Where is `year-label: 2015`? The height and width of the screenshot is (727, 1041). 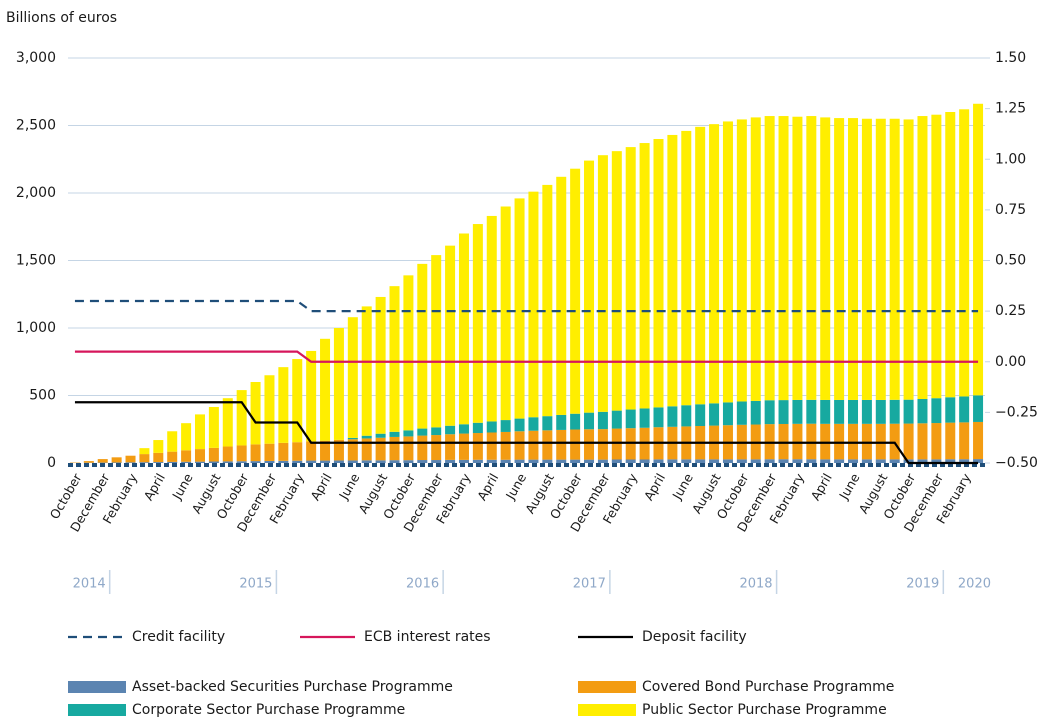
year-label: 2015 is located at coordinates (255, 584).